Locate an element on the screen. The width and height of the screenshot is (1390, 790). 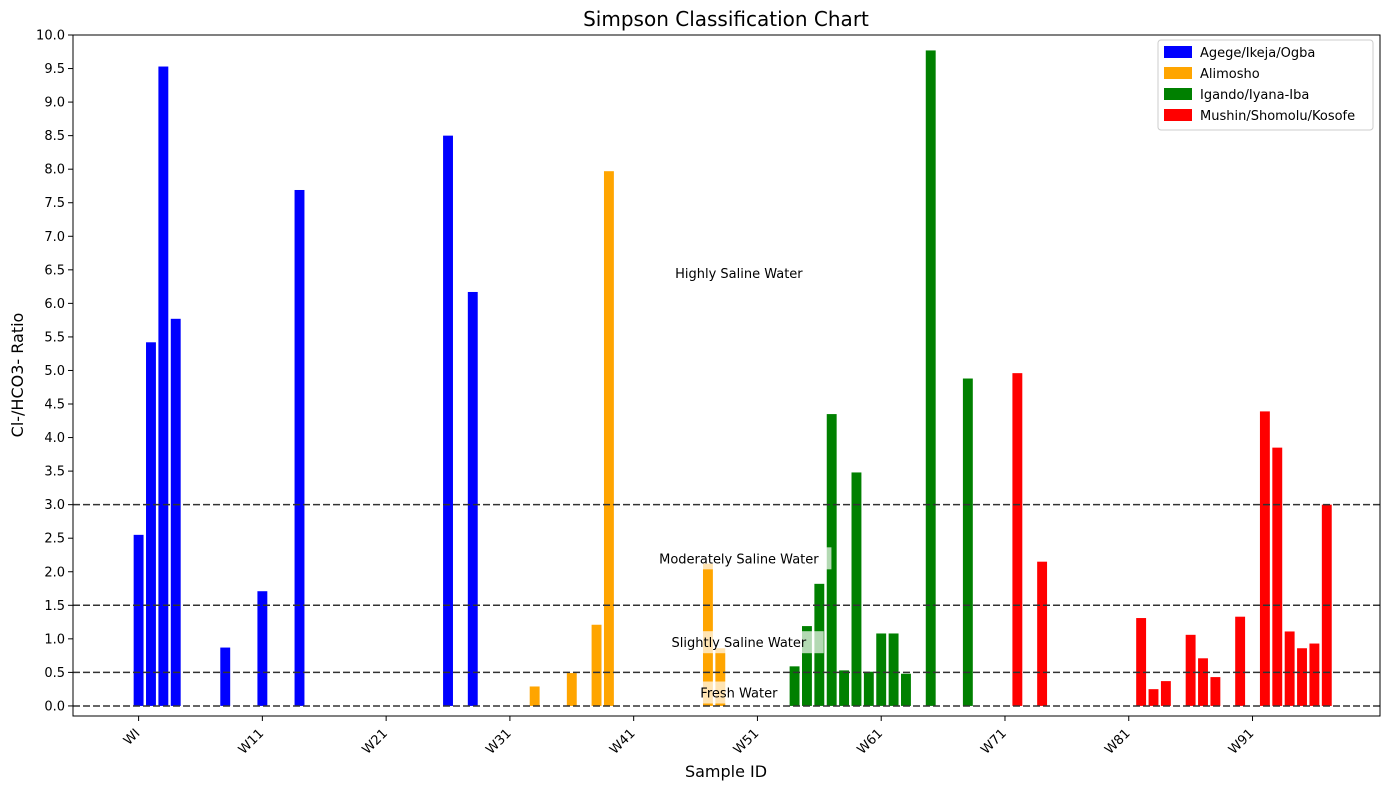
y-tick-label-15: 7.0 is located at coordinates (54, 237).